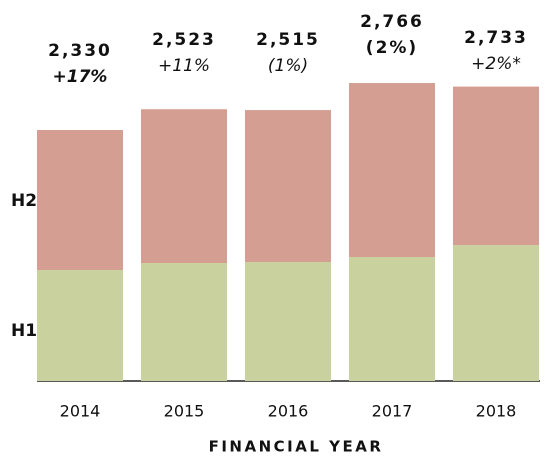 The image size is (552, 459). What do you see at coordinates (184, 40) in the screenshot?
I see `total-label: 2,523` at bounding box center [184, 40].